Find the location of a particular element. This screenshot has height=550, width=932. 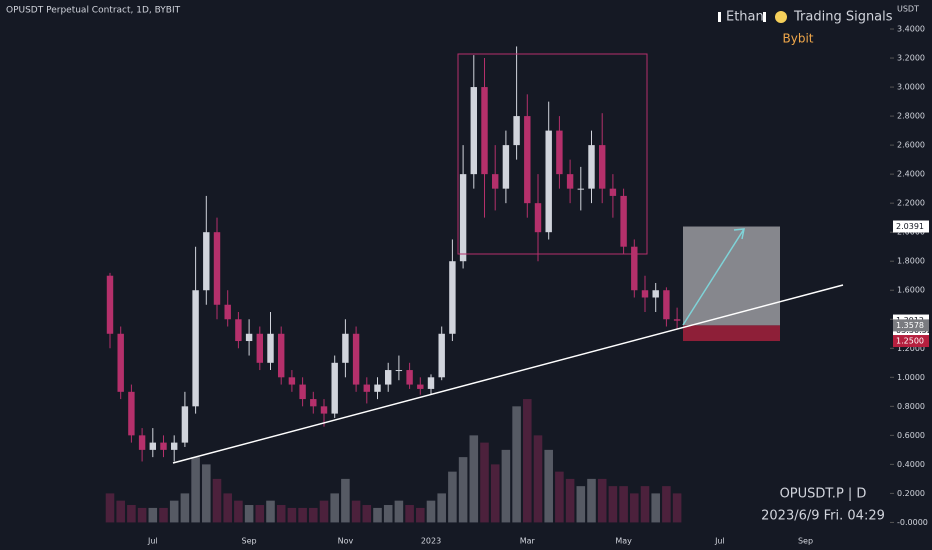

y-tick-label: 0.2000 is located at coordinates (911, 493).